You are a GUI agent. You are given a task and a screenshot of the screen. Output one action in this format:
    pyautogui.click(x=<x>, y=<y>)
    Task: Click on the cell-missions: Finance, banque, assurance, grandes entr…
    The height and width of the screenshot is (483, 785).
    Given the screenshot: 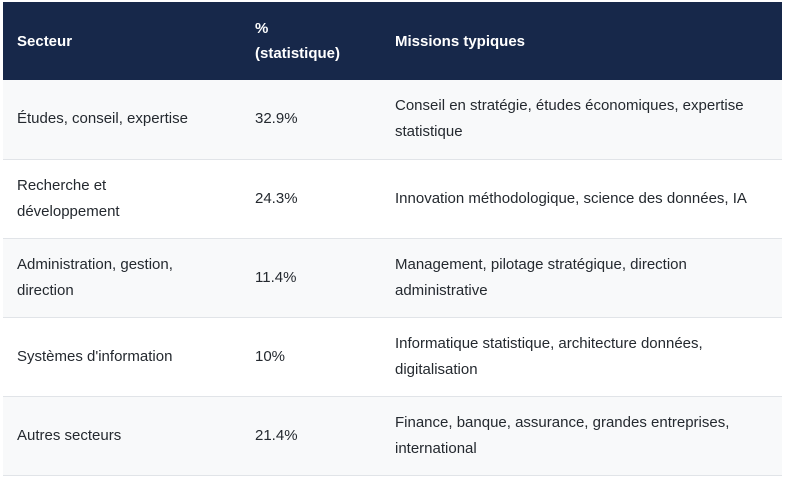 What is the action you would take?
    pyautogui.click(x=562, y=435)
    